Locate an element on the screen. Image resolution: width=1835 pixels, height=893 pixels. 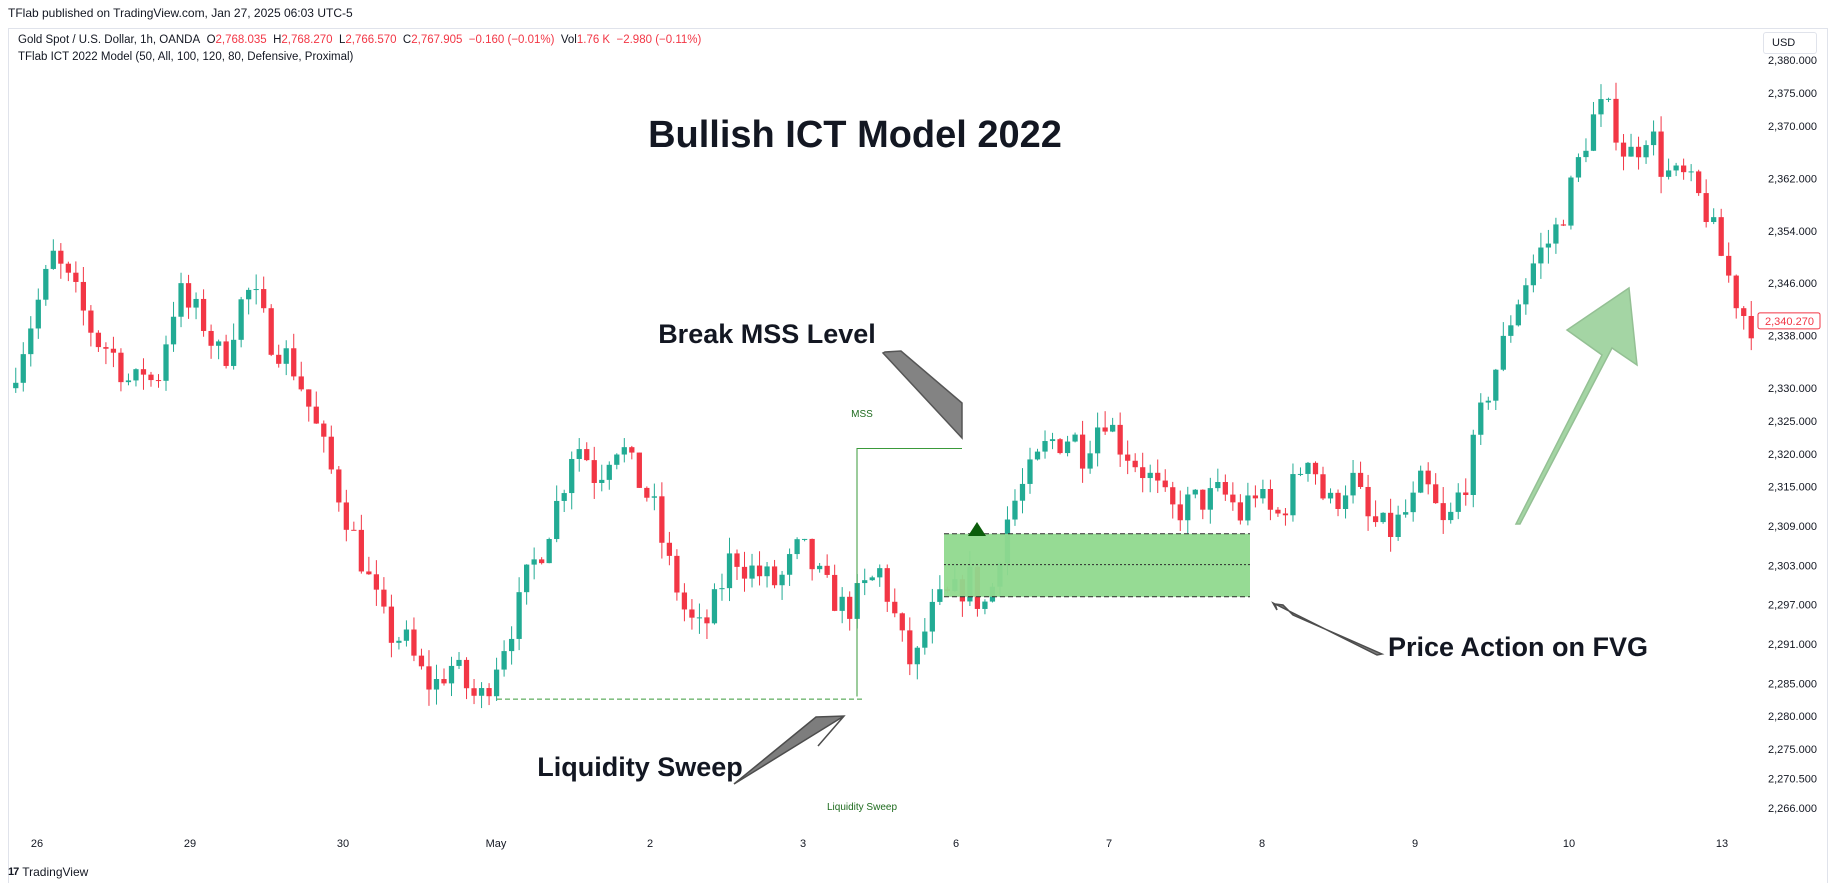
footer-brand: 17 TradingView is located at coordinates (48, 872).